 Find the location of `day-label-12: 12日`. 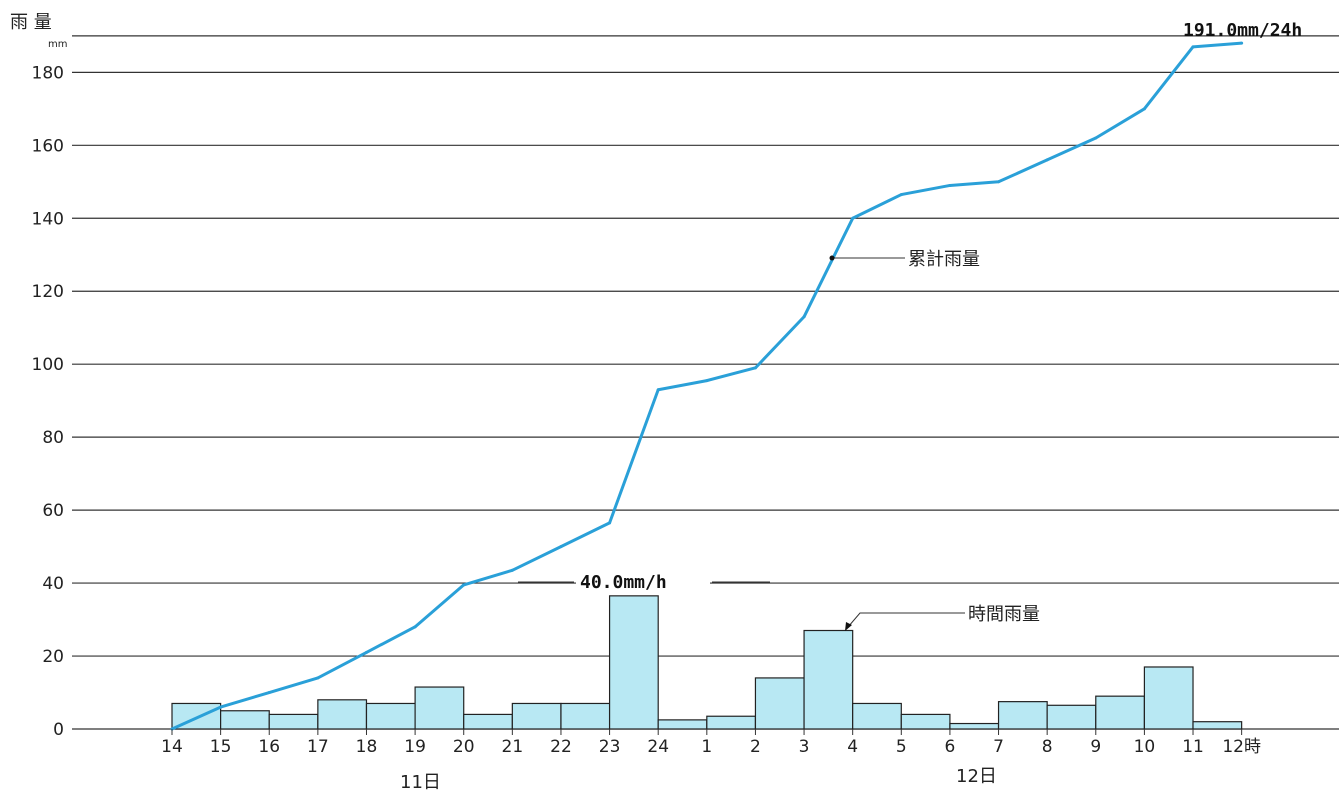

day-label-12: 12日 is located at coordinates (976, 776).